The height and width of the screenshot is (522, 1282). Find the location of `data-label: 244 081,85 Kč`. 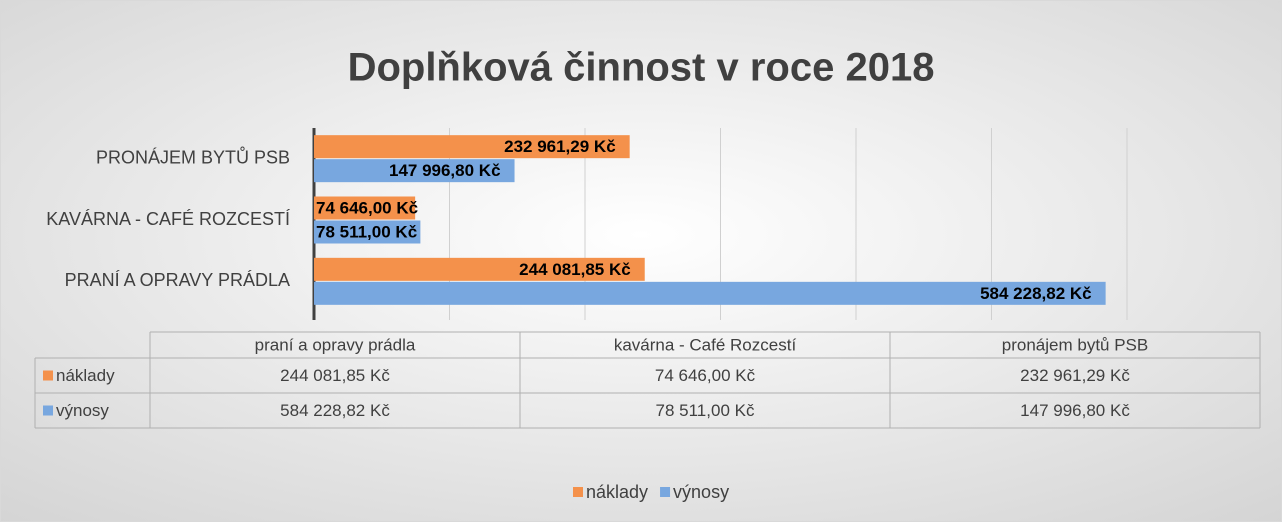

data-label: 244 081,85 Kč is located at coordinates (575, 269).